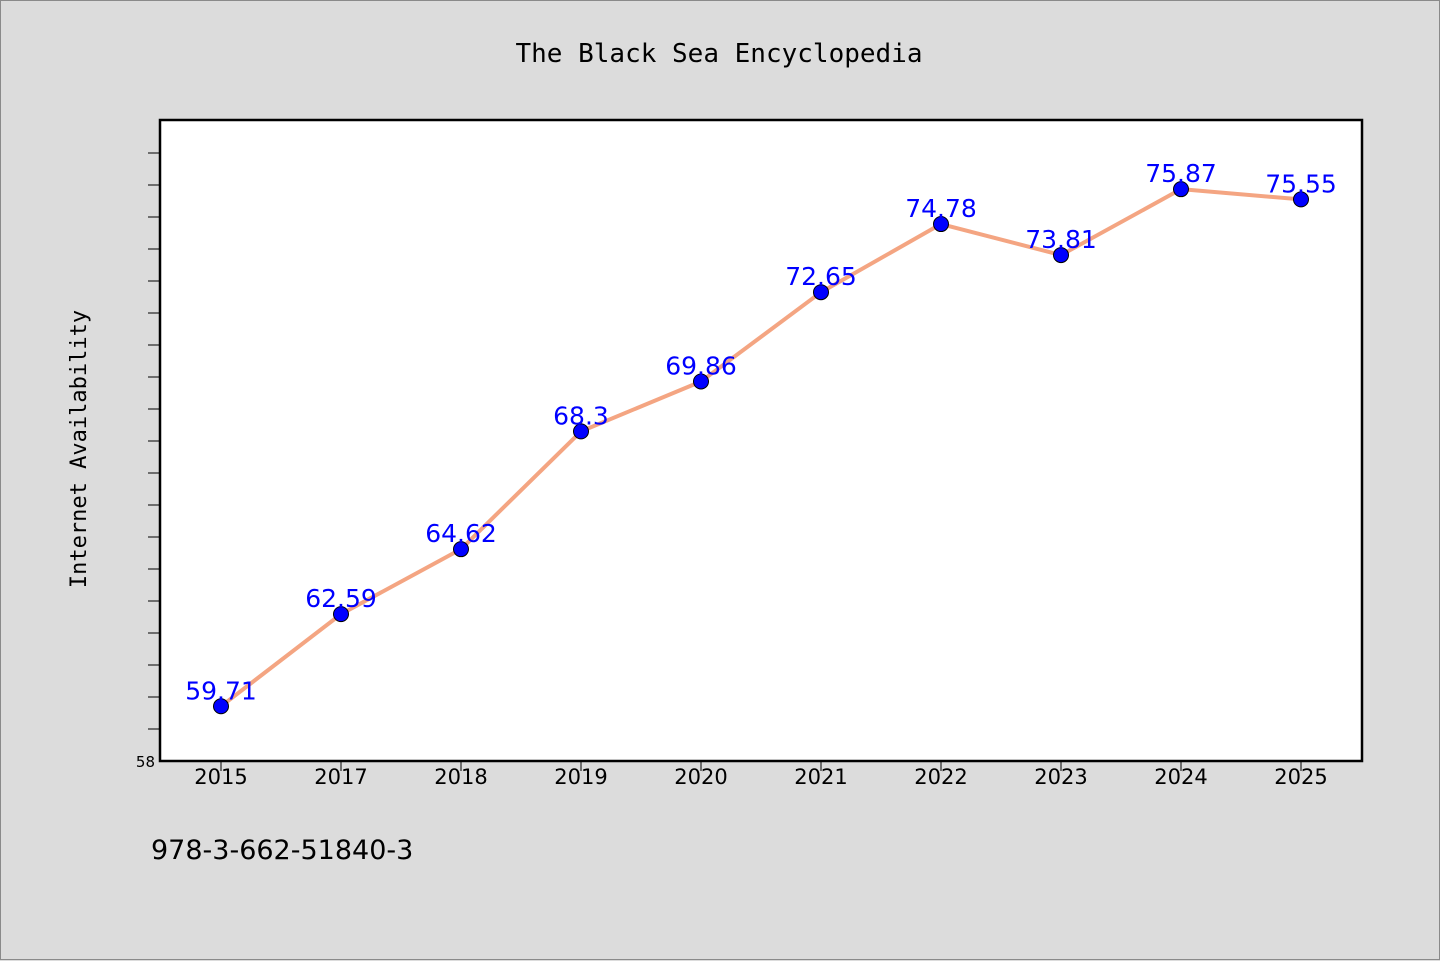 The height and width of the screenshot is (961, 1440). What do you see at coordinates (1181, 173) in the screenshot?
I see `data-label: 75.87` at bounding box center [1181, 173].